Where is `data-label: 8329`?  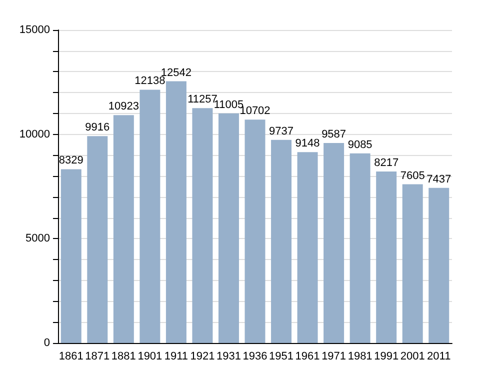
data-label: 8329 is located at coordinates (71, 160).